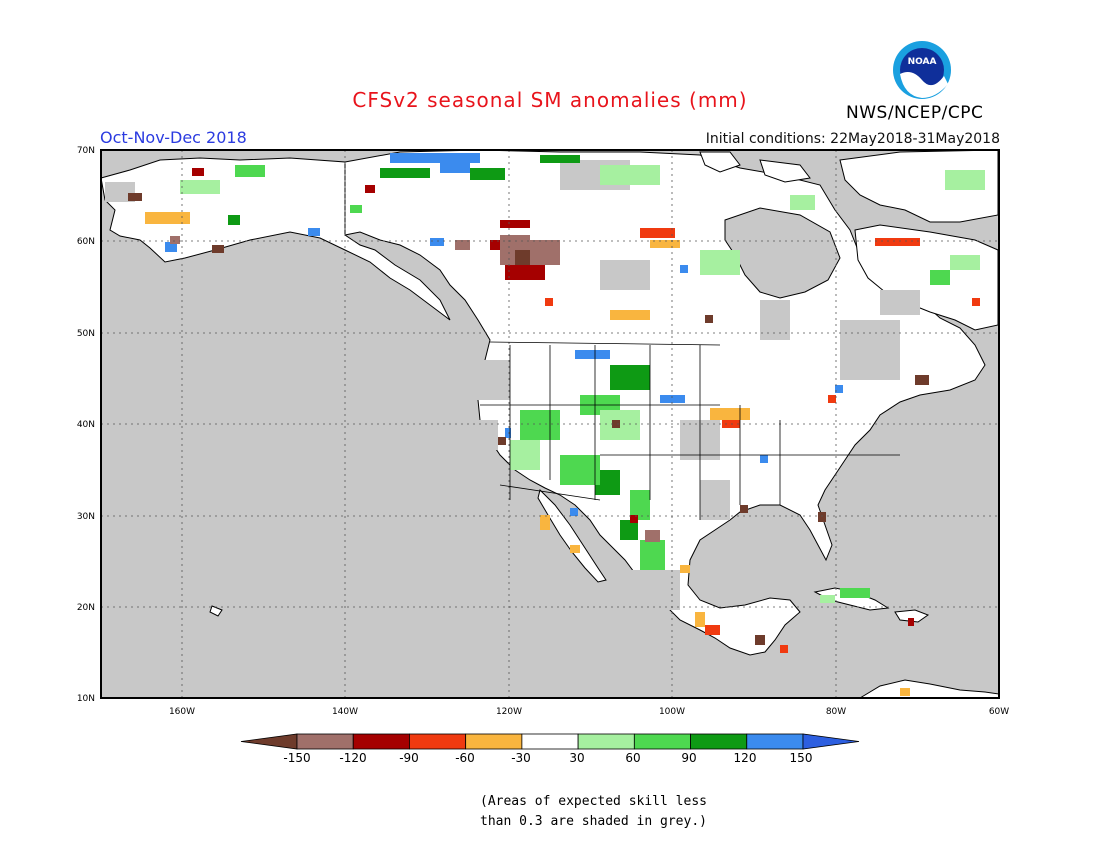  What do you see at coordinates (173, 137) in the screenshot?
I see `season-label: Oct-Nov-Dec 2018` at bounding box center [173, 137].